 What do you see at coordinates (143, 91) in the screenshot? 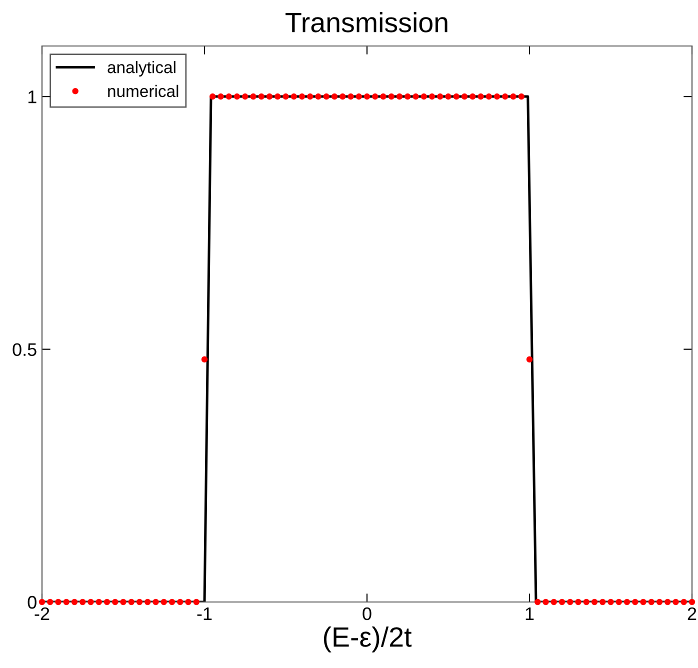
I see `legend-label: numerical` at bounding box center [143, 91].